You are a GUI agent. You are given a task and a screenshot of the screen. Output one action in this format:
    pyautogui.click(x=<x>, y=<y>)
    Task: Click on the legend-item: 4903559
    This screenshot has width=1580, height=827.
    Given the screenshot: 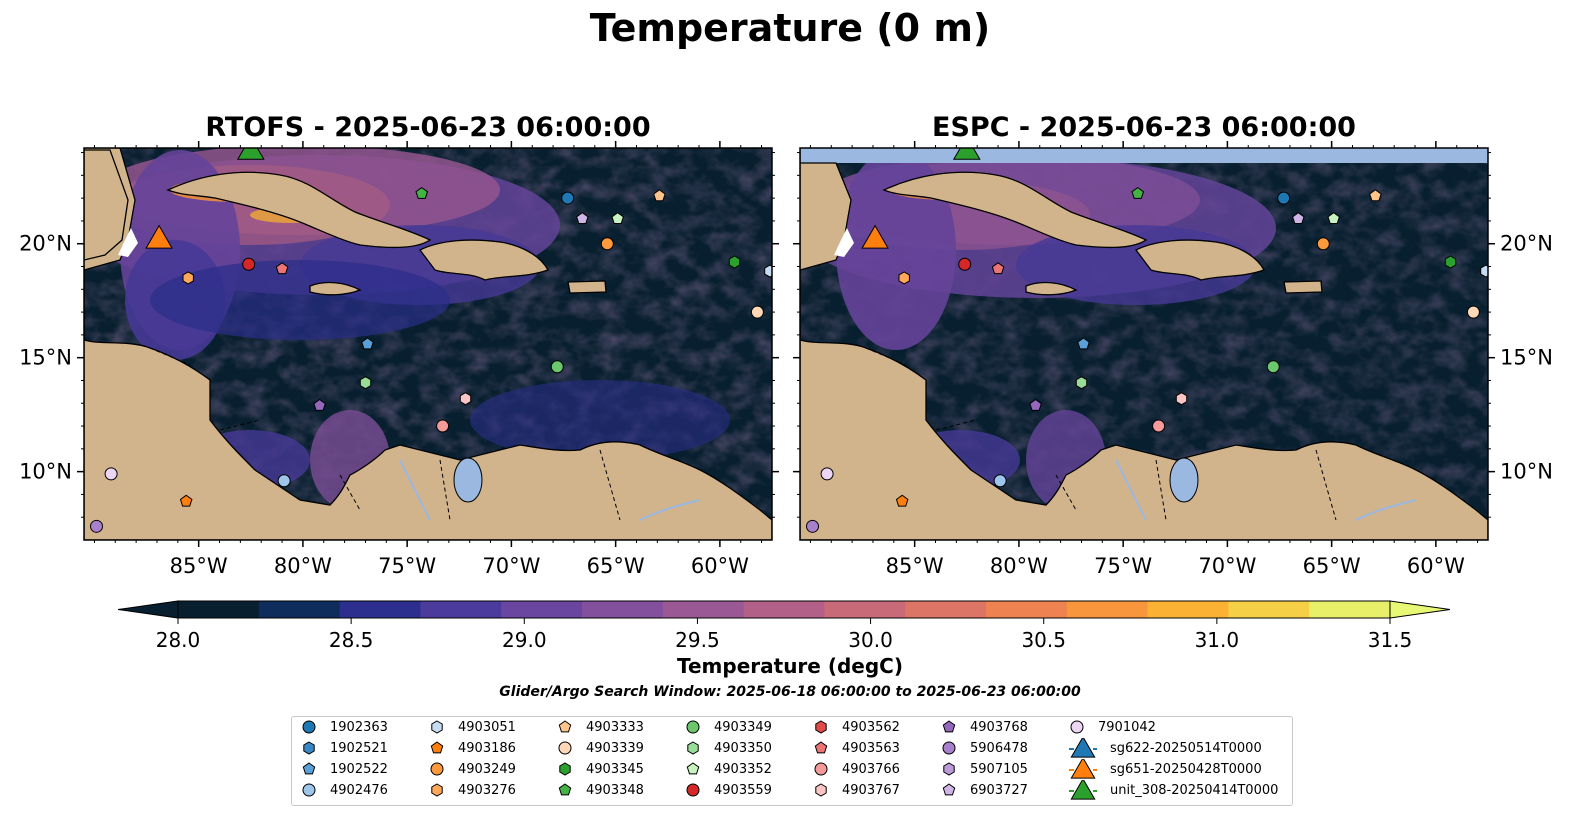 What is the action you would take?
    pyautogui.click(x=728, y=790)
    